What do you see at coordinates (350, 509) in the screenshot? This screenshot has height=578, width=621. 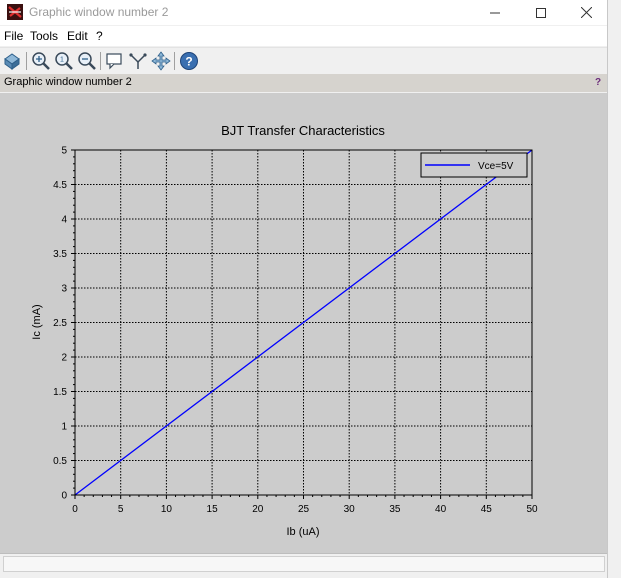 I see `x-tick-label: 30` at bounding box center [350, 509].